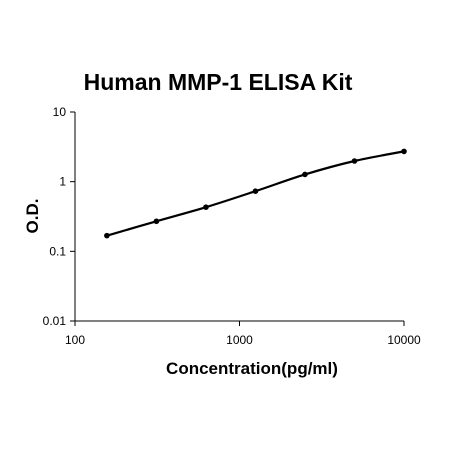 Image resolution: width=450 pixels, height=450 pixels. I want to click on x-axis-title: Concentration(pg/ml), so click(252, 368).